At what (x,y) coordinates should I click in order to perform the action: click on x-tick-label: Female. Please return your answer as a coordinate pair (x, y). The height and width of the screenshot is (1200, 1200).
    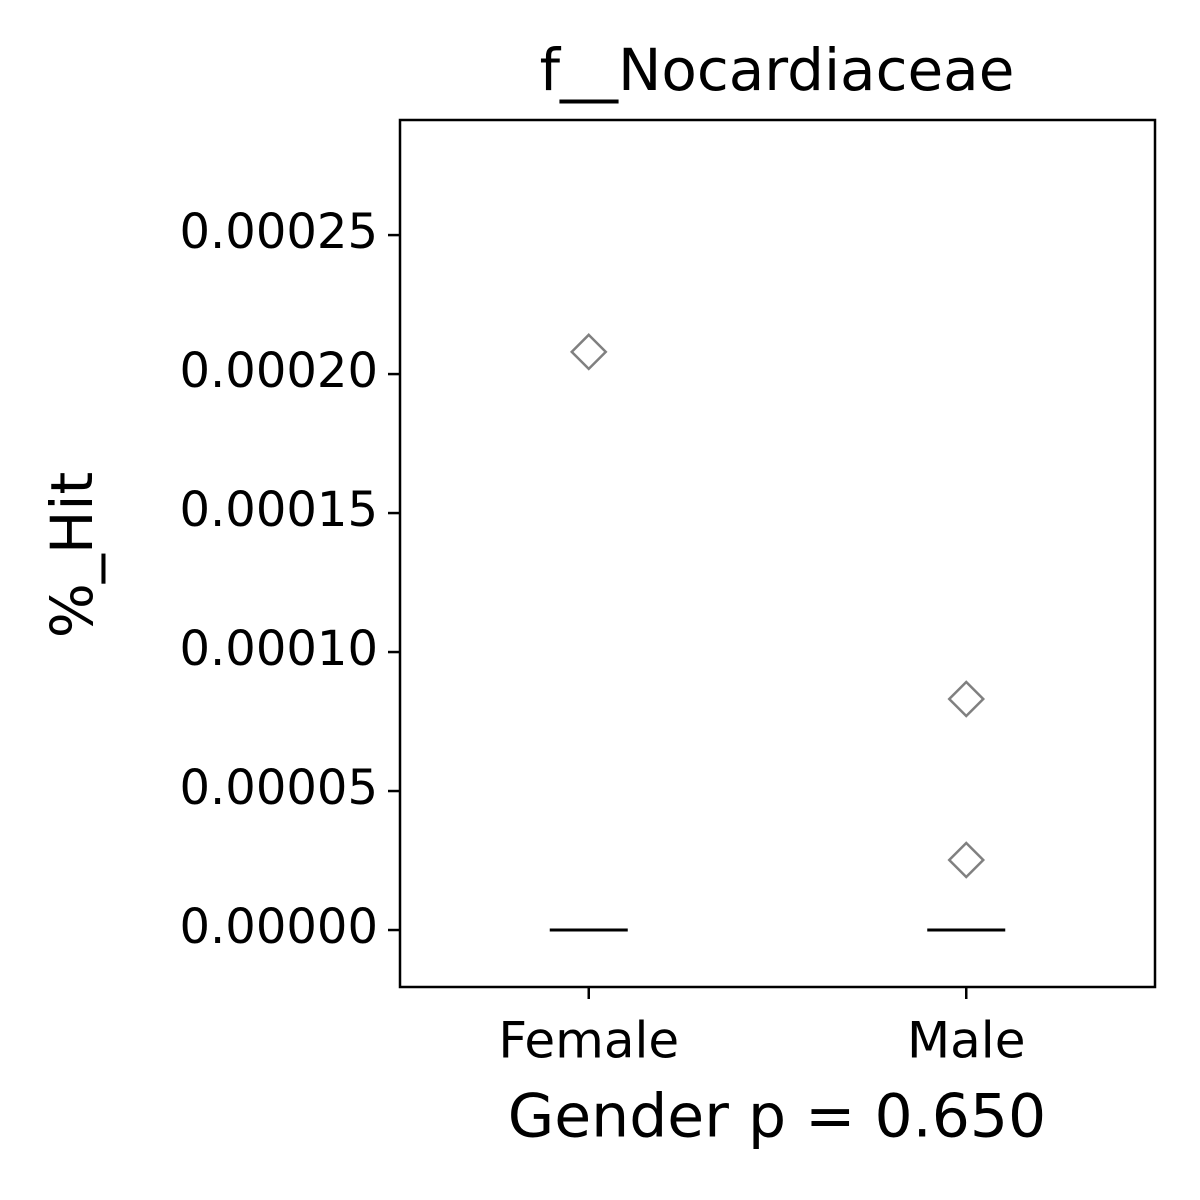
    Looking at the image, I should click on (588, 1041).